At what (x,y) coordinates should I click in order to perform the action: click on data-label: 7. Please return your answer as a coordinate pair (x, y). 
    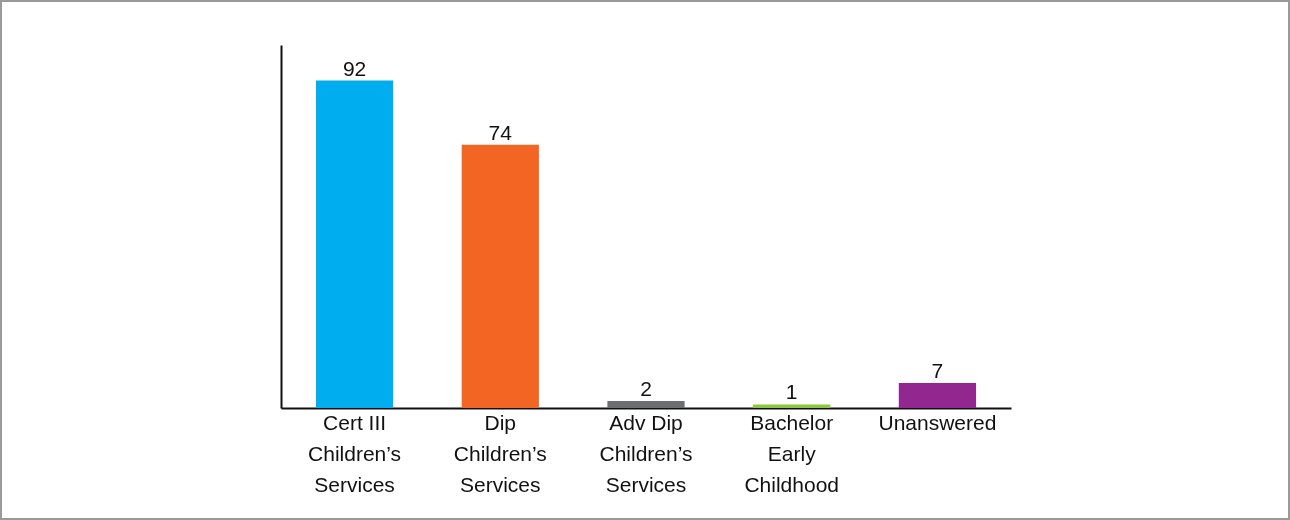
    Looking at the image, I should click on (937, 371).